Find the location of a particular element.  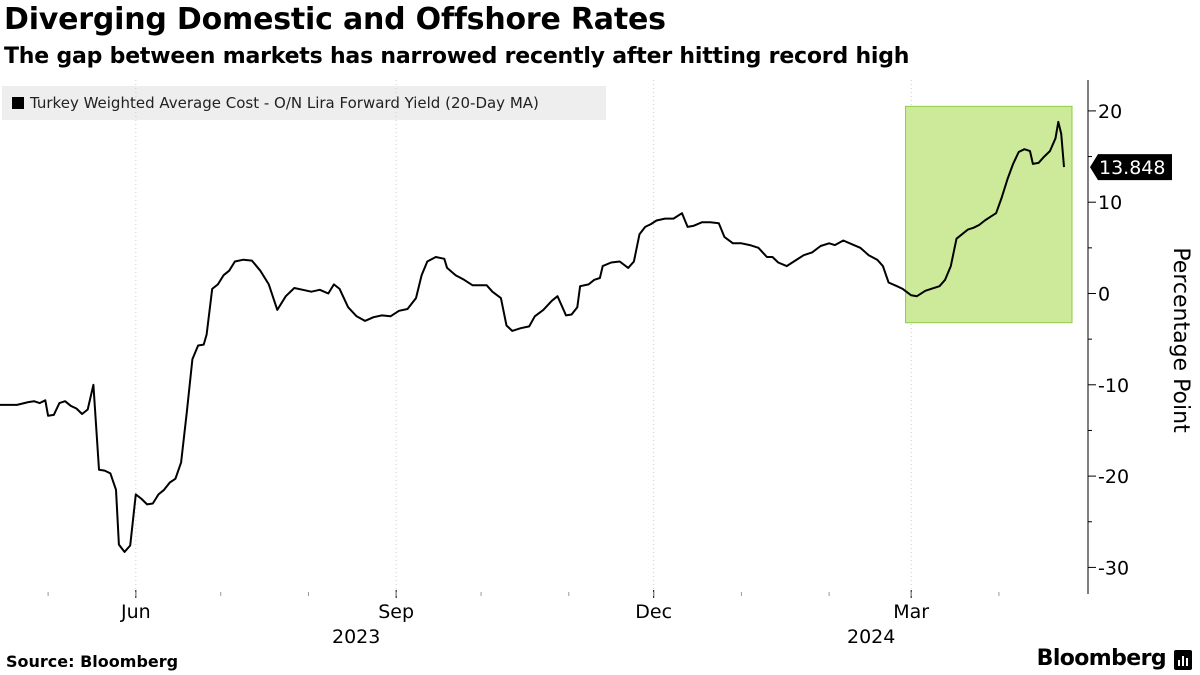

last-value-badge-bg is located at coordinates (1131, 167).